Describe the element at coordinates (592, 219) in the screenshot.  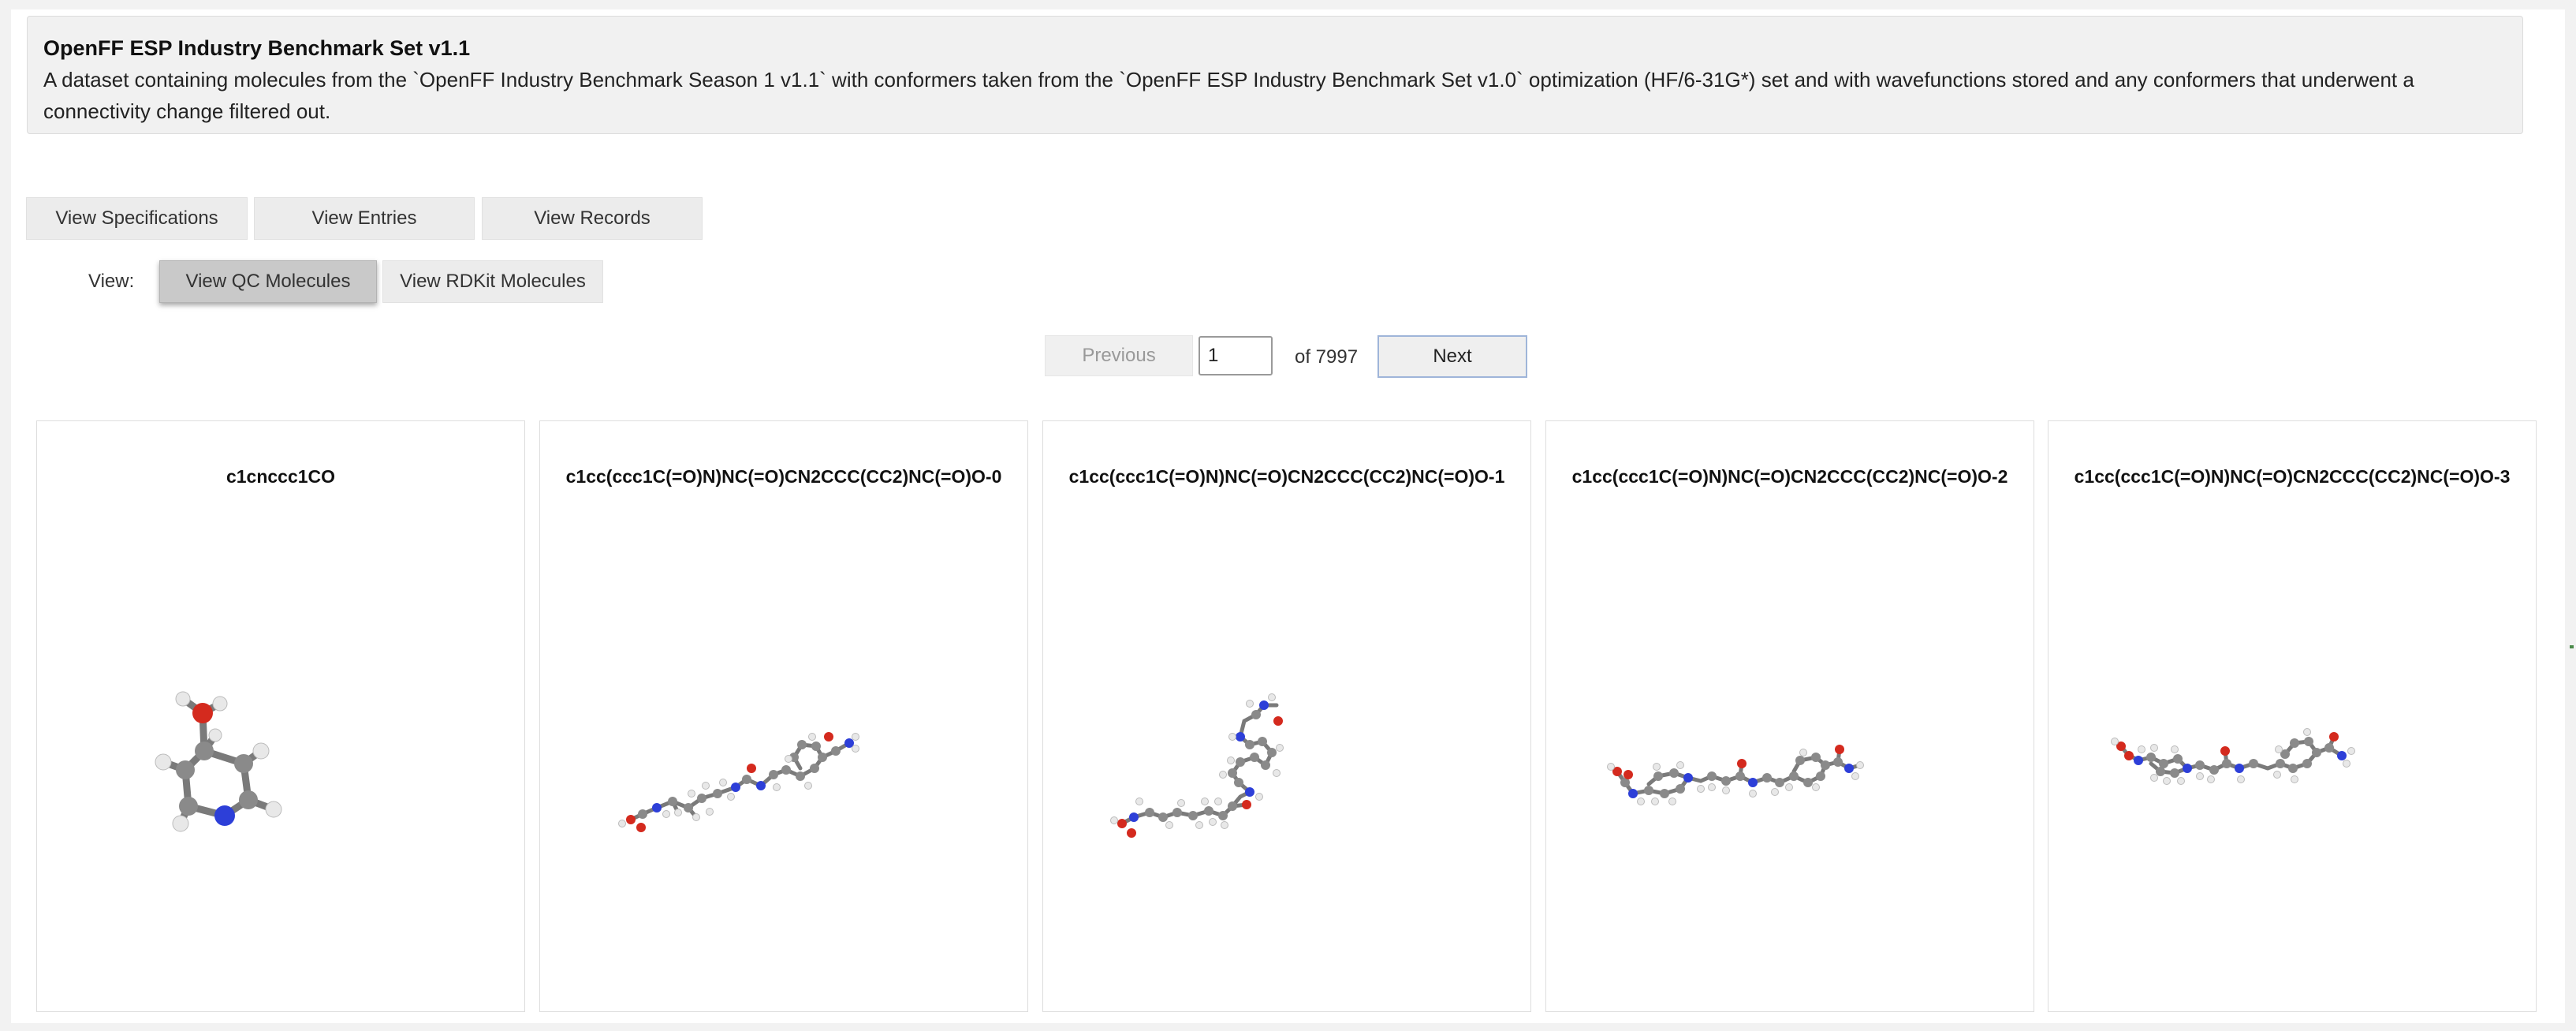
I see `view-records-button: View Records` at that location.